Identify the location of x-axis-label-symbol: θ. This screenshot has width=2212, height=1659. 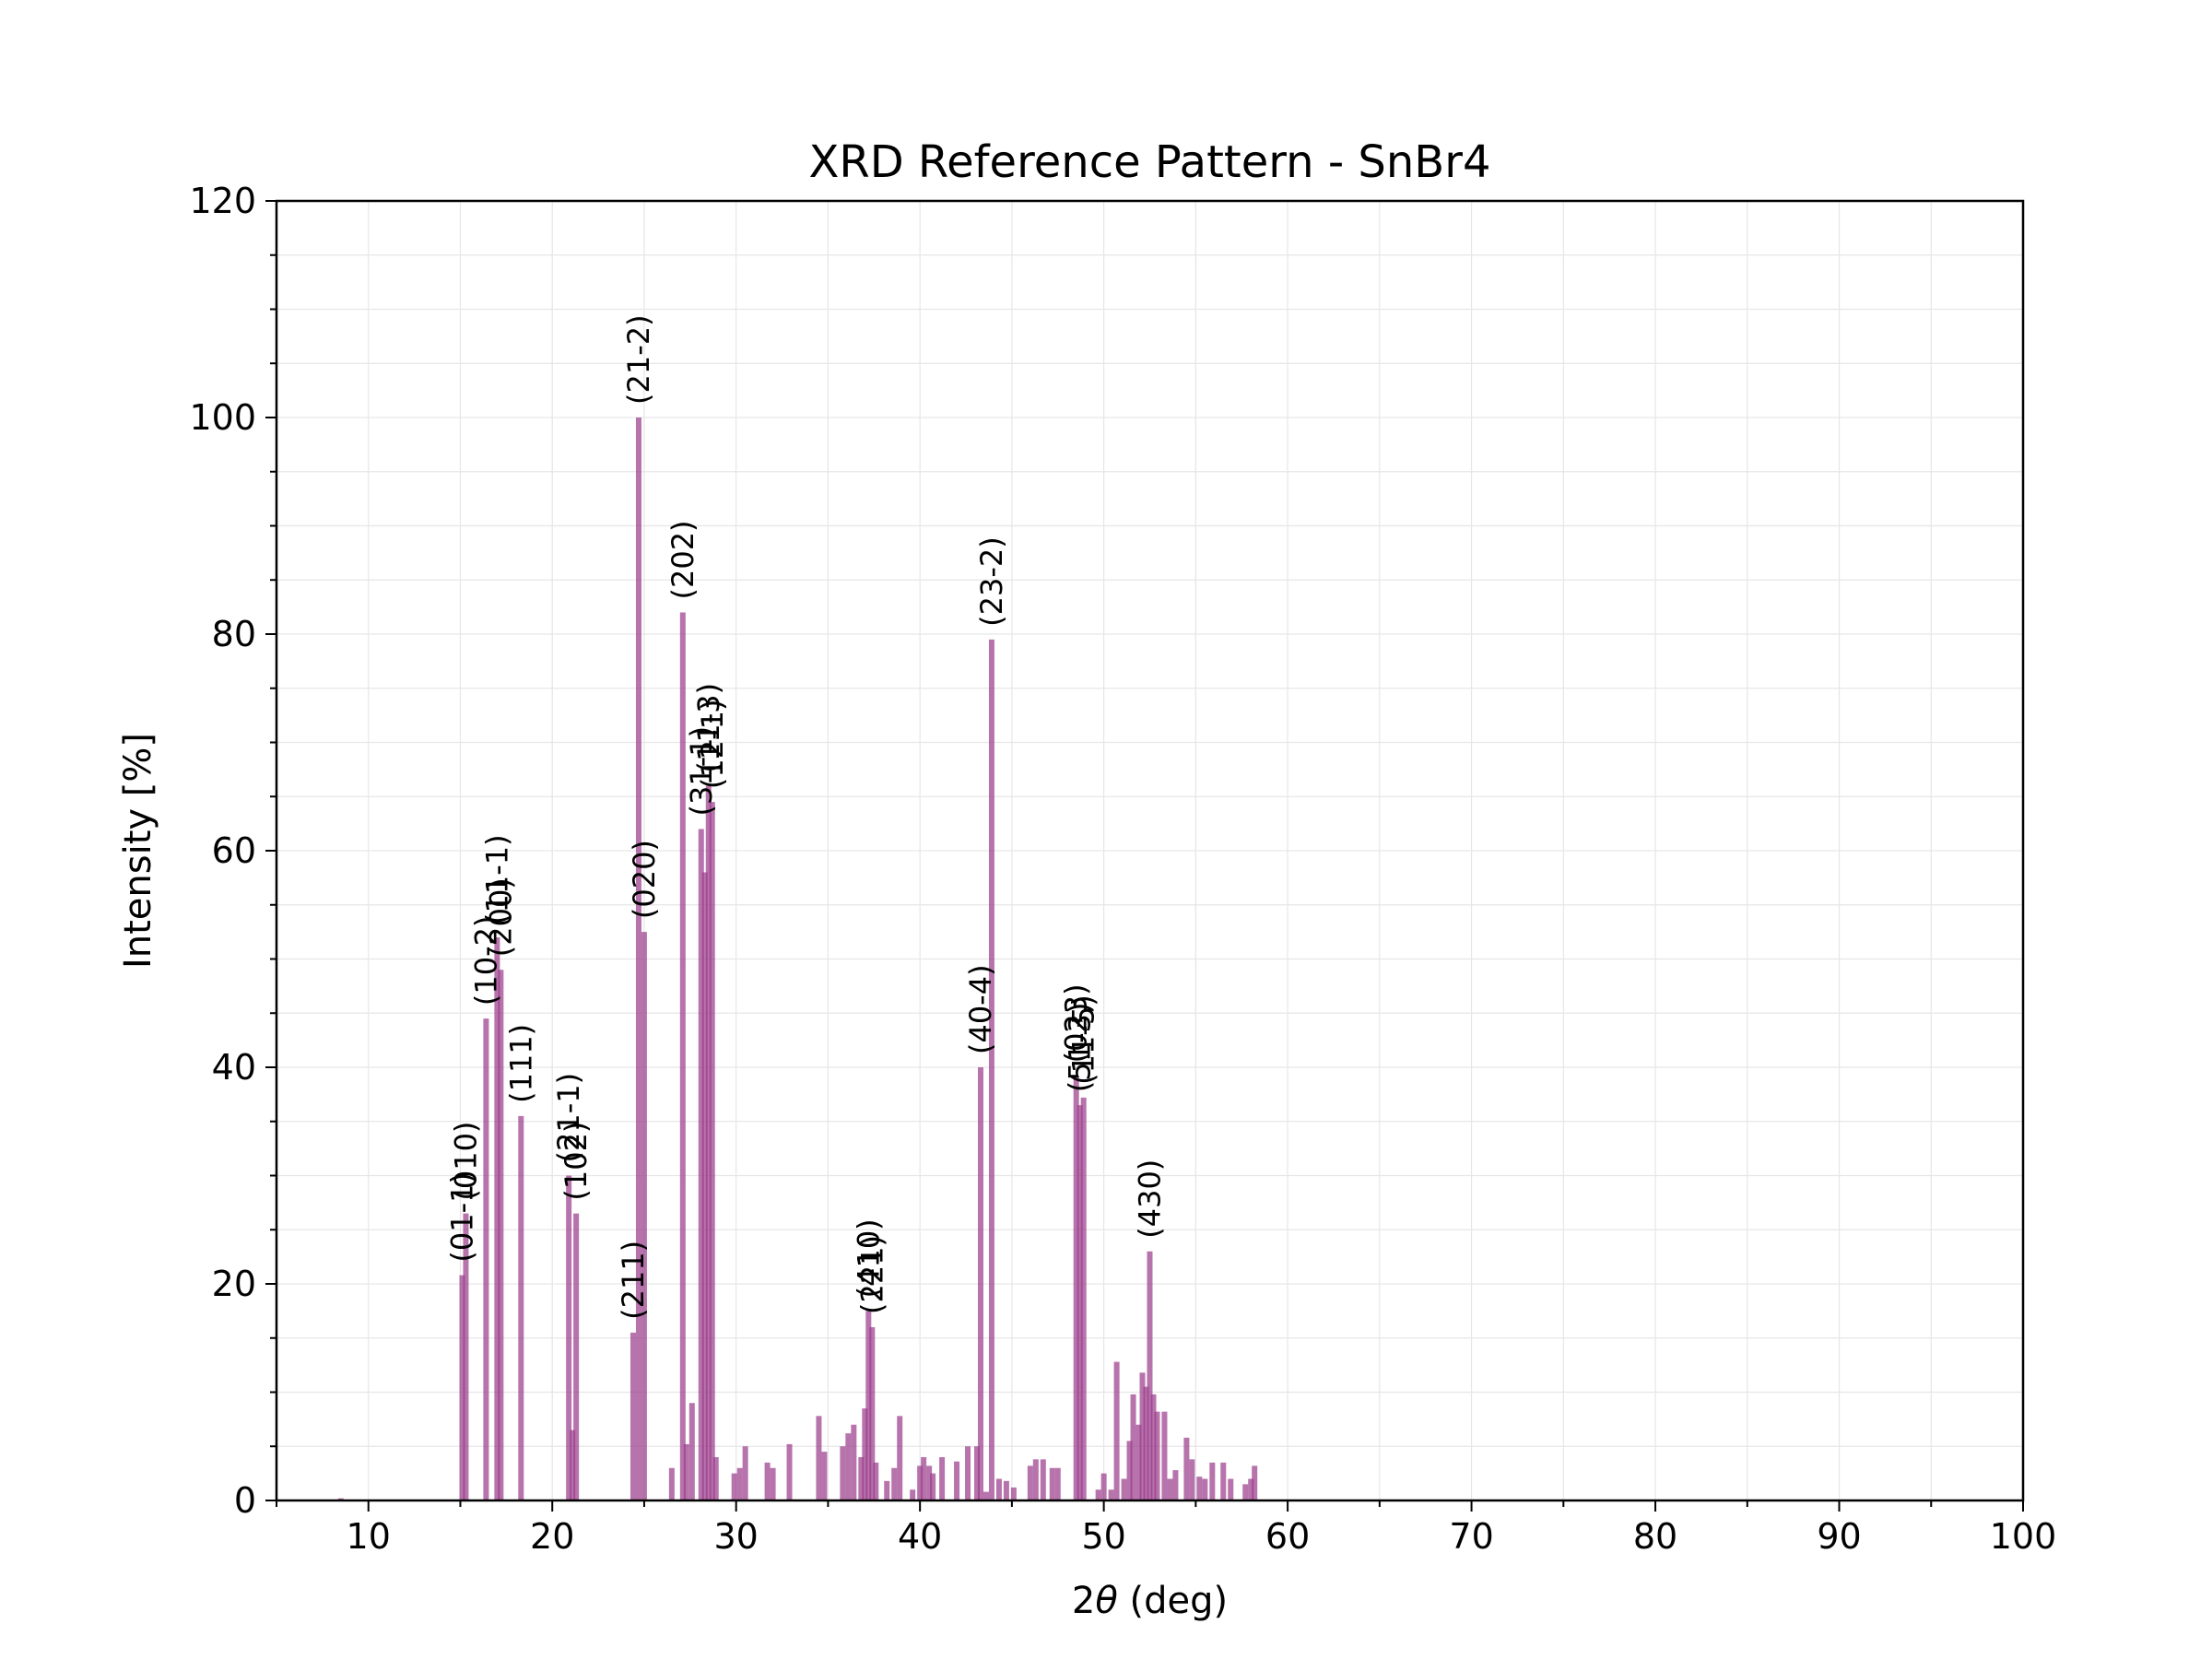
(1106, 1601).